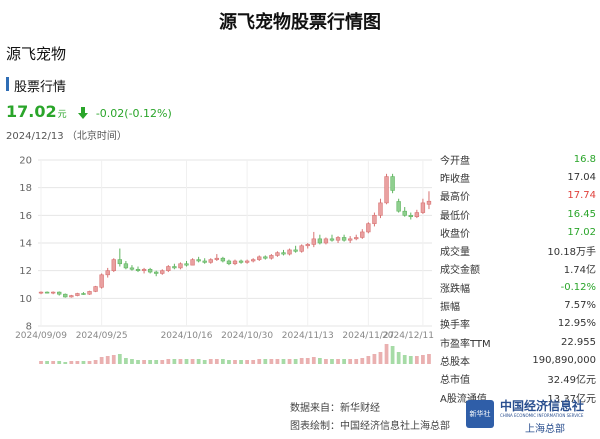  Describe the element at coordinates (82, 113) in the screenshot. I see `arrow-down-icon` at that location.